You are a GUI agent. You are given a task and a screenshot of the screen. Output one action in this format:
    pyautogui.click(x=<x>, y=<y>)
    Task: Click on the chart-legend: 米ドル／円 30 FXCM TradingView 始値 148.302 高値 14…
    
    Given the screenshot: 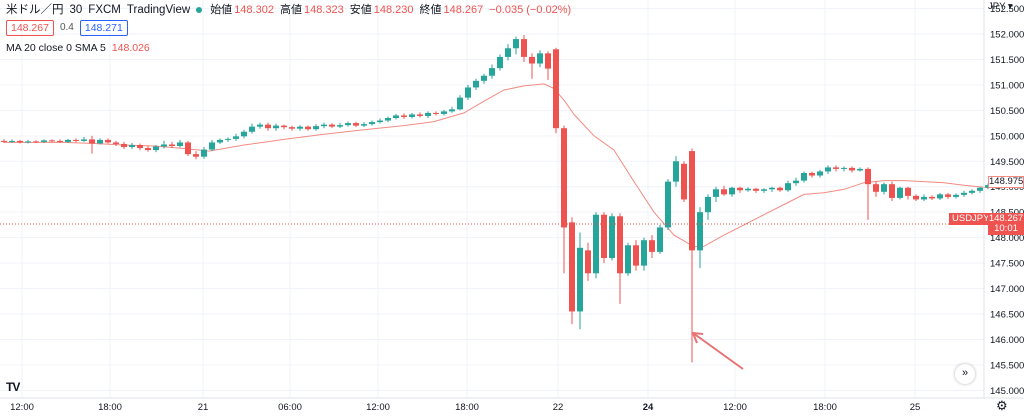 What is the action you would take?
    pyautogui.click(x=291, y=29)
    